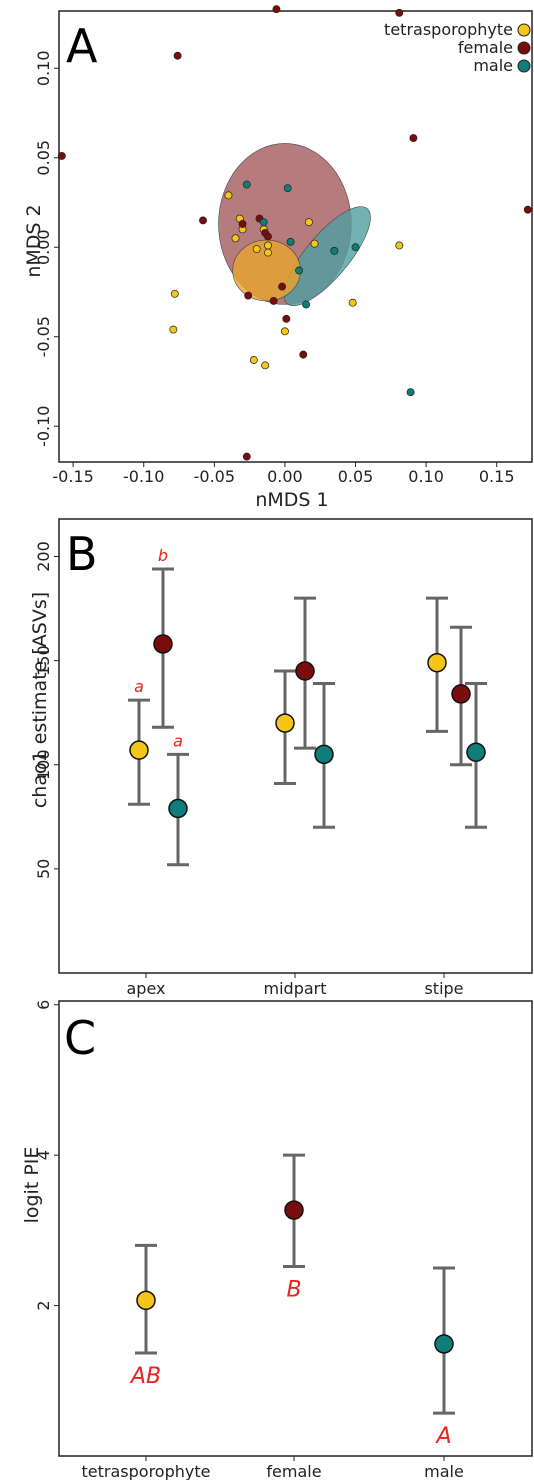 The image size is (534, 1480). What do you see at coordinates (293, 1289) in the screenshot?
I see `signif-letter: B` at bounding box center [293, 1289].